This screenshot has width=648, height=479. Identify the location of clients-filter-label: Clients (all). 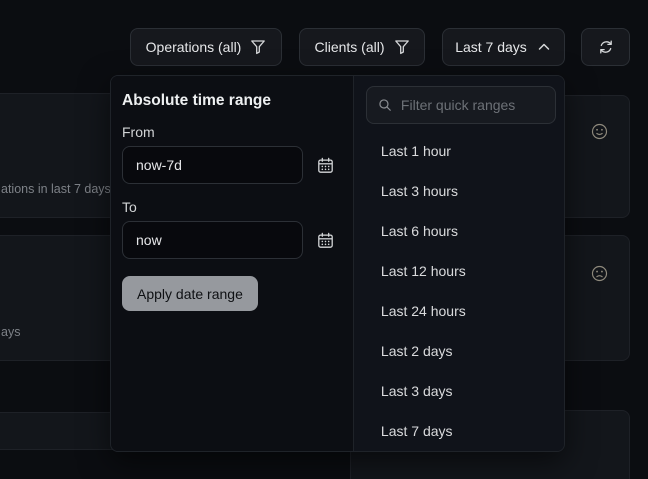
(349, 47).